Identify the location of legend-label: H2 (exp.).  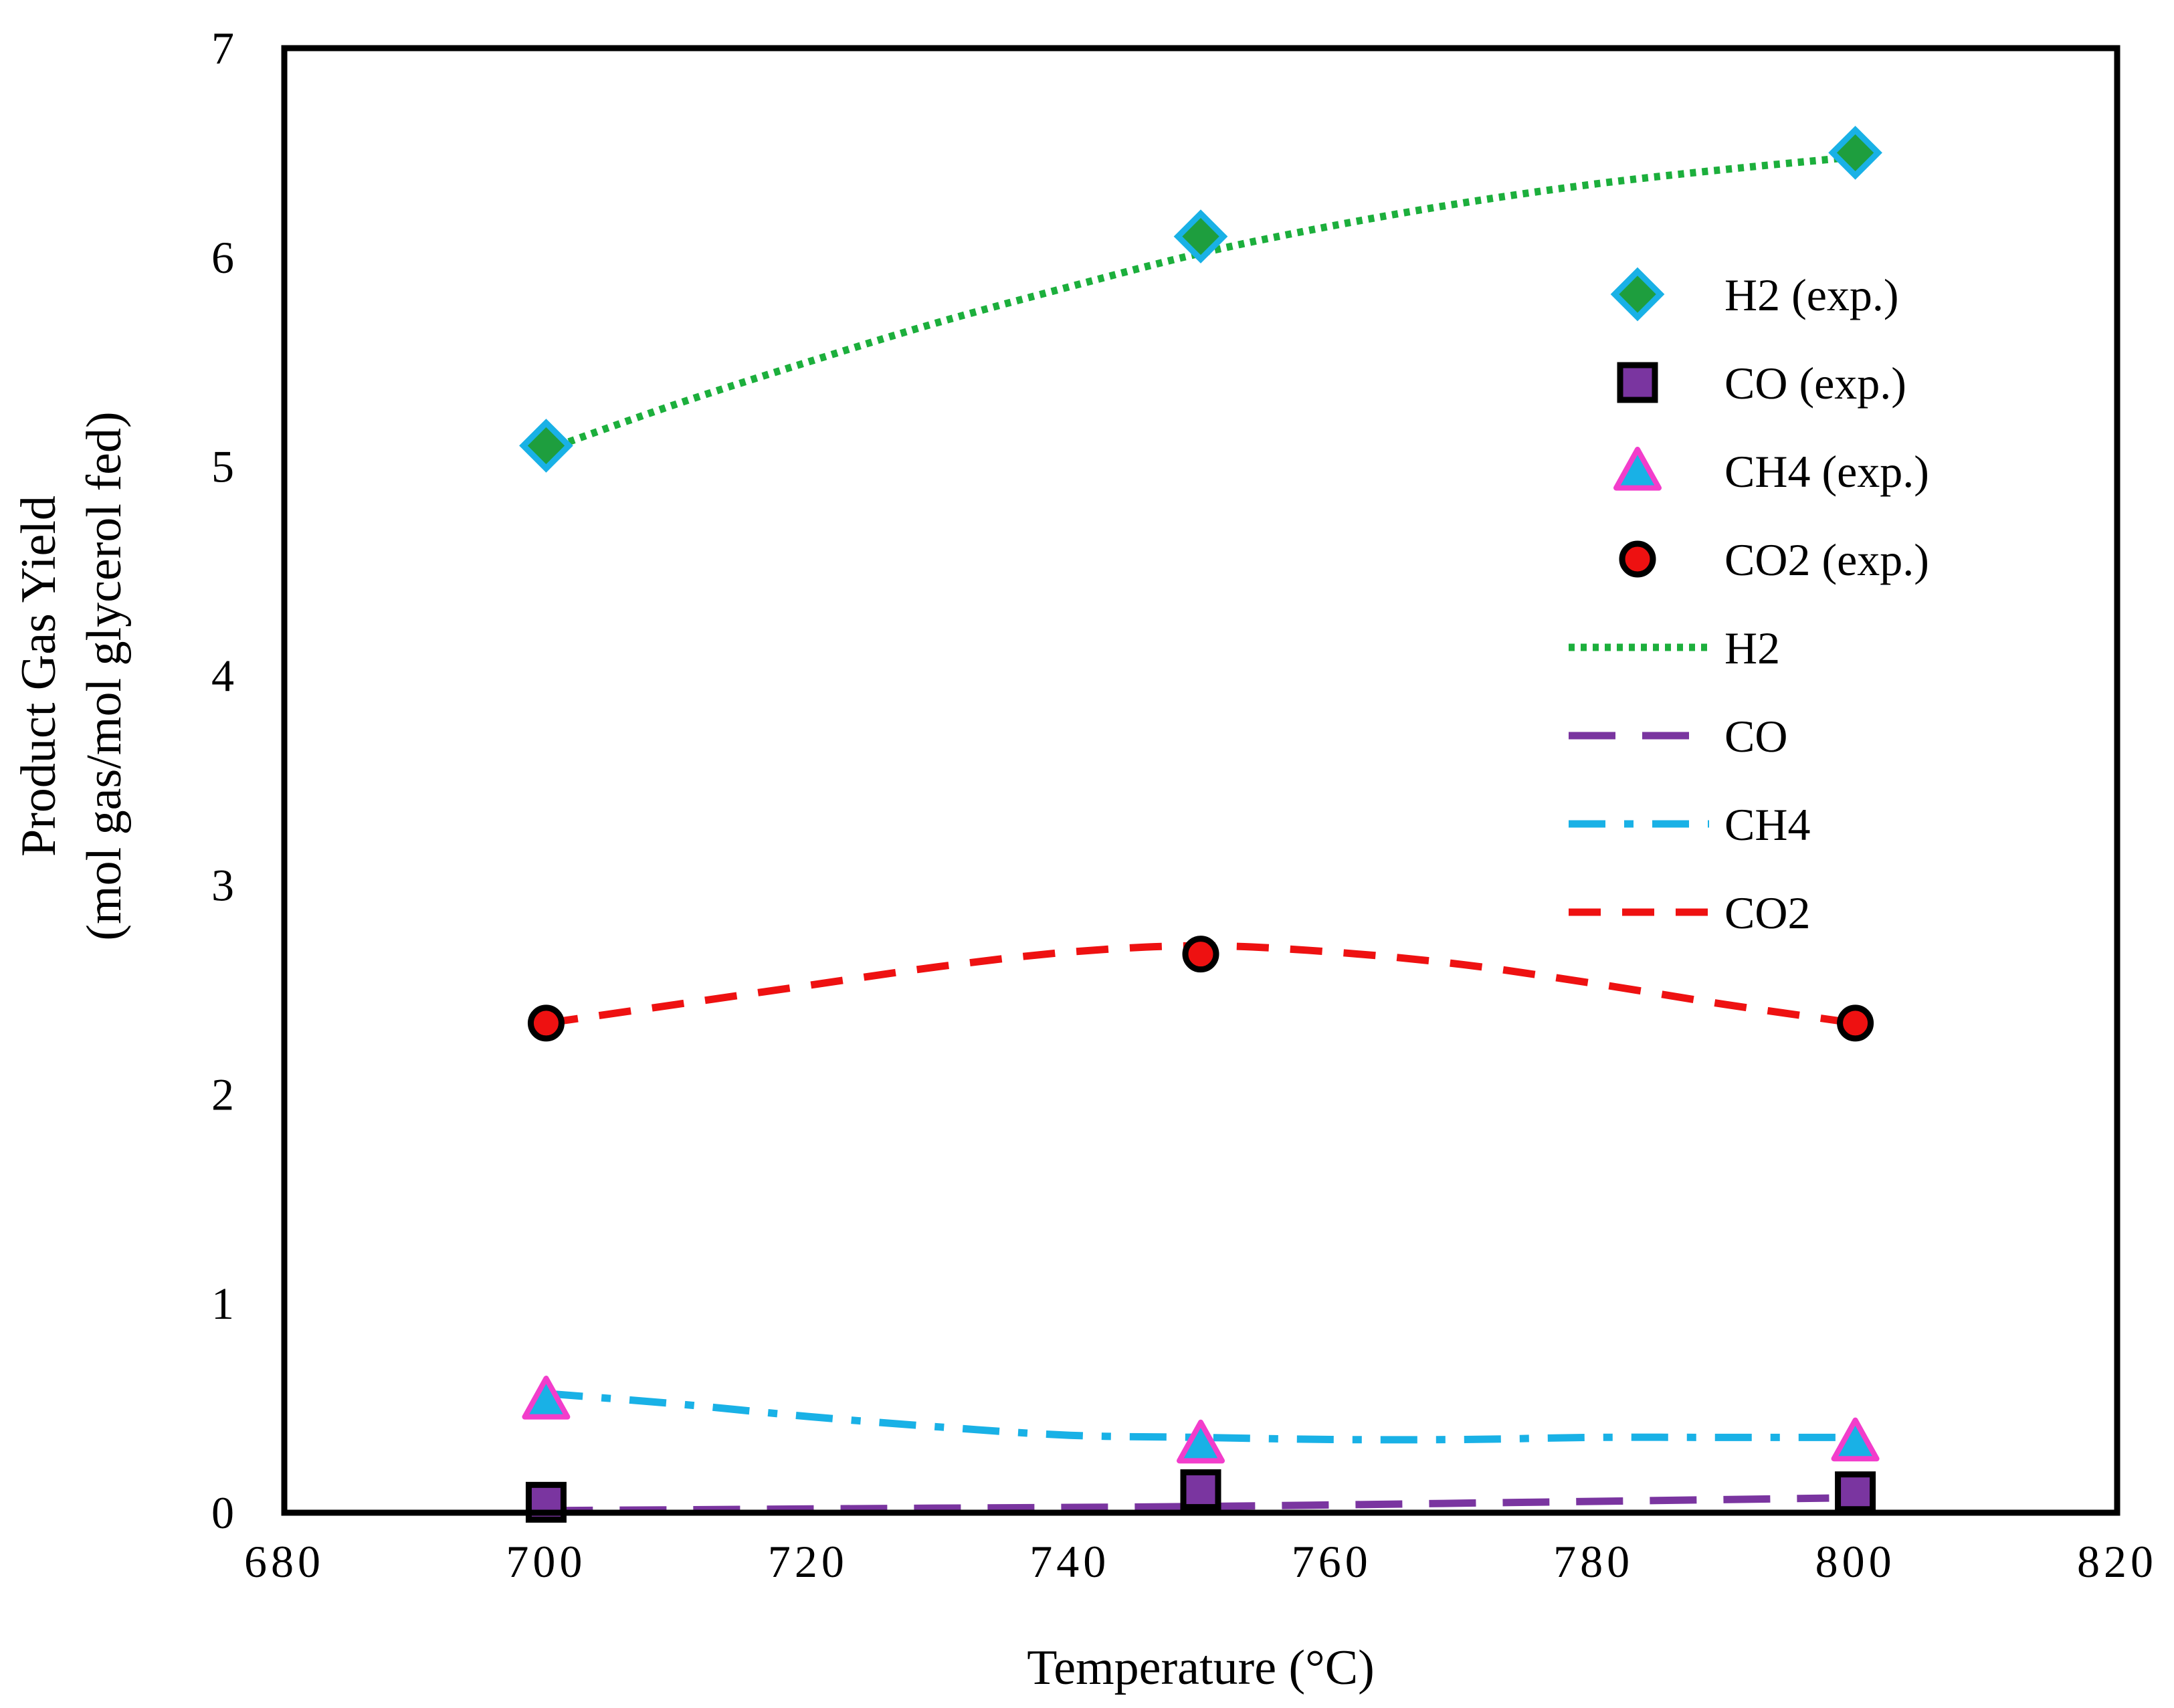
(1811, 295).